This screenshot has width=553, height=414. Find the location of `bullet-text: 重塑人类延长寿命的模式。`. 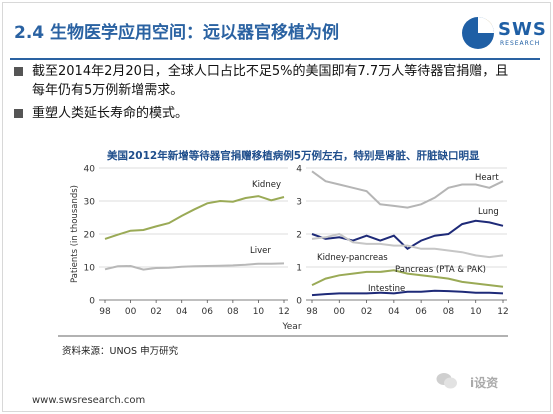

bullet-text: 重塑人类延长寿命的模式。 is located at coordinates (110, 113).